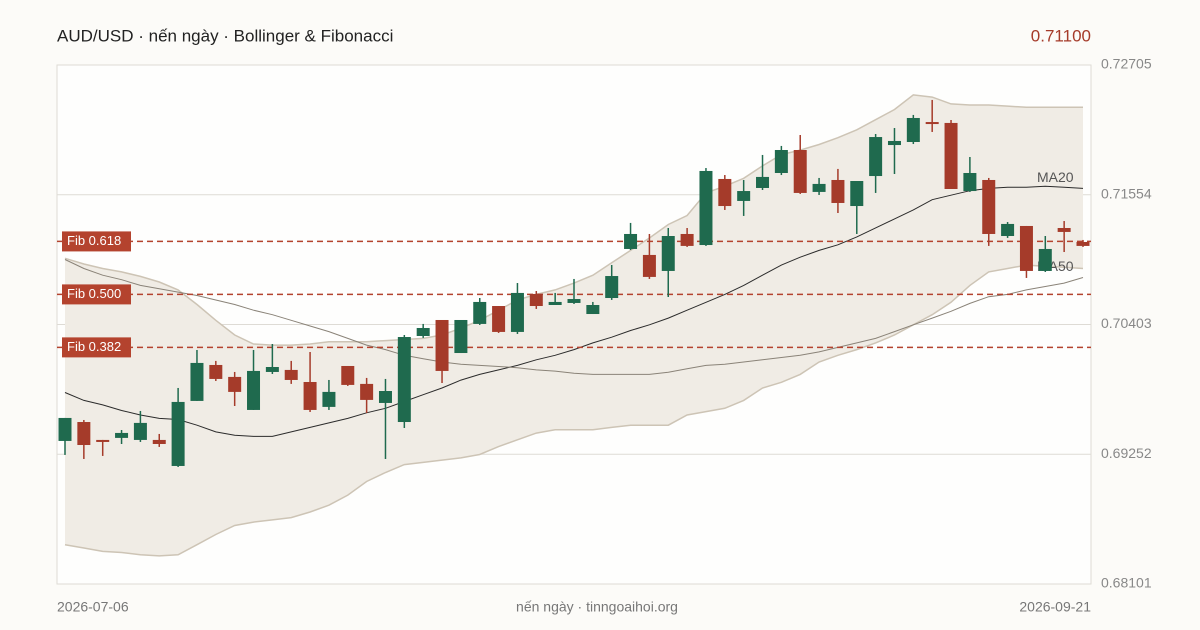 This screenshot has height=630, width=1200. I want to click on y-tick-label: 0.72705, so click(1126, 64).